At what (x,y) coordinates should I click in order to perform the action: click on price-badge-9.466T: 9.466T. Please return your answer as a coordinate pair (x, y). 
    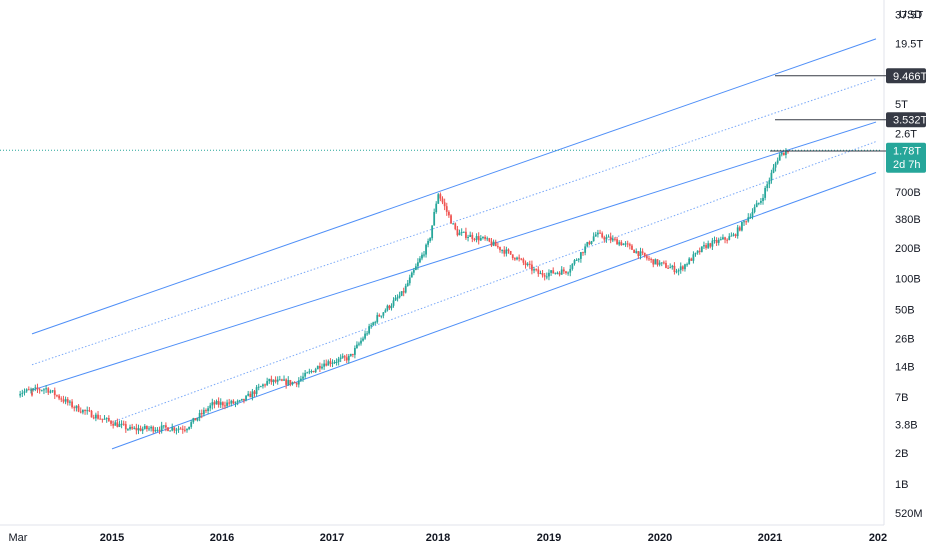
    Looking at the image, I should click on (851, 76).